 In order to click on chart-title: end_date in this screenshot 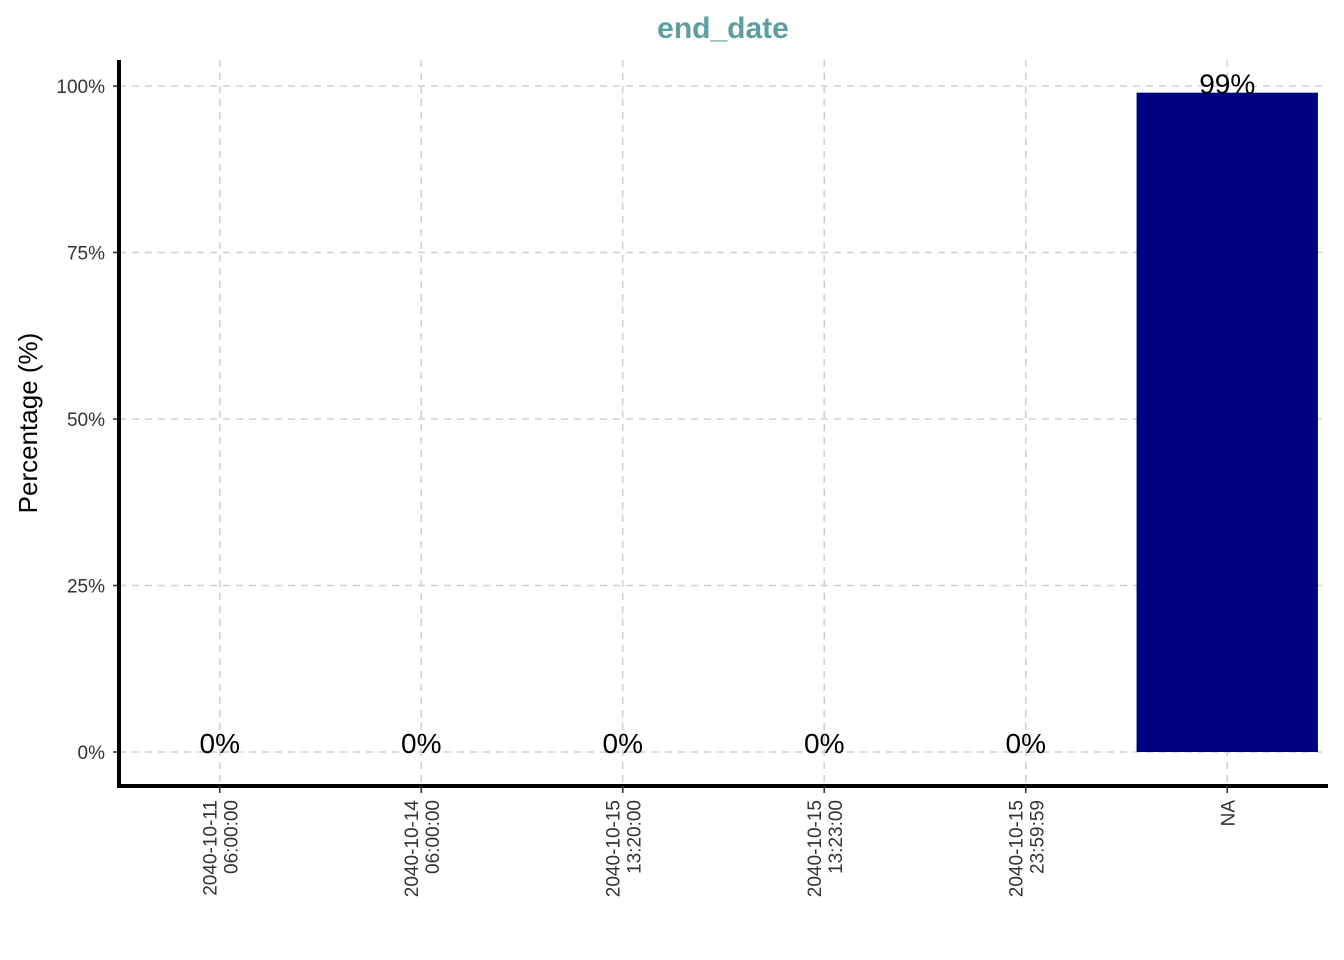, I will do `click(723, 28)`.